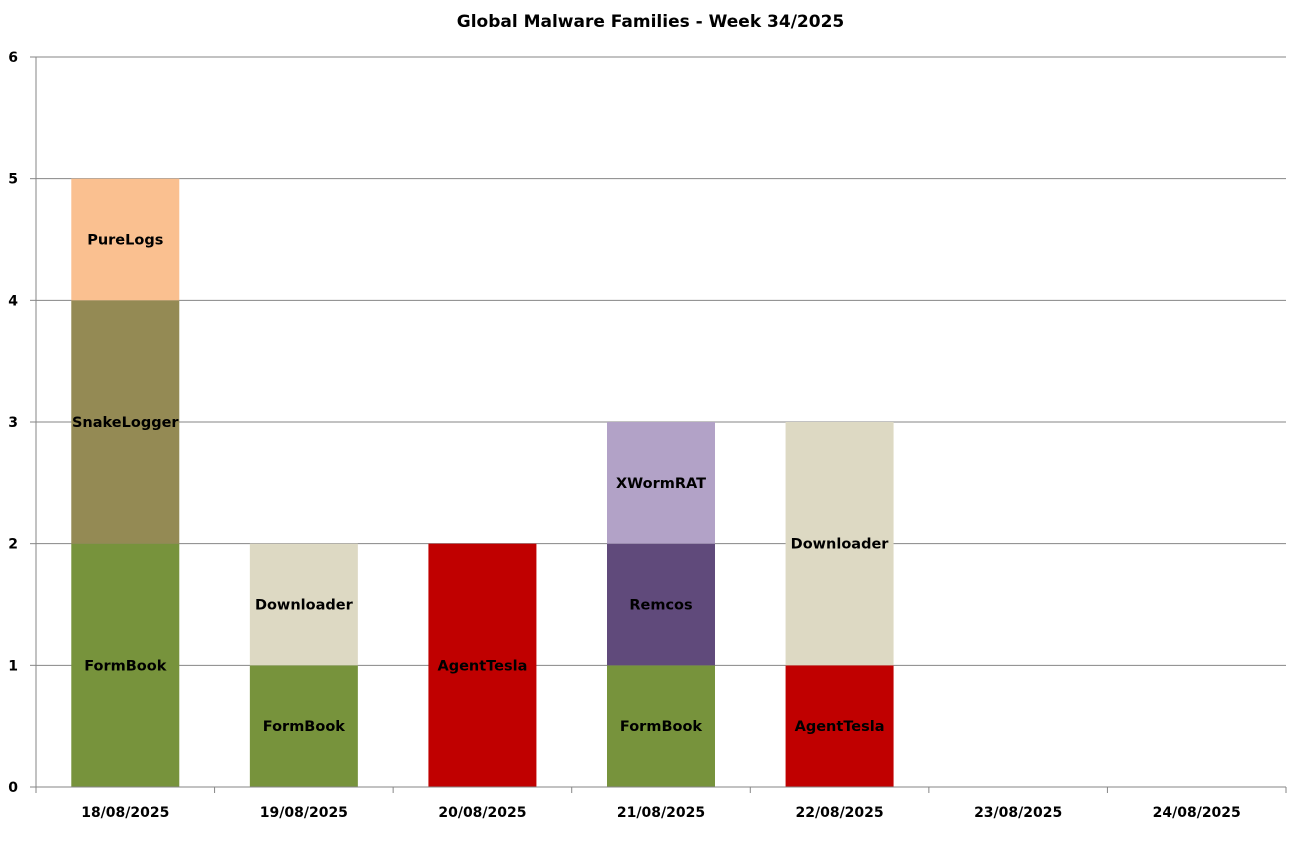  I want to click on x-tick-label: 22/08/2025, so click(839, 813).